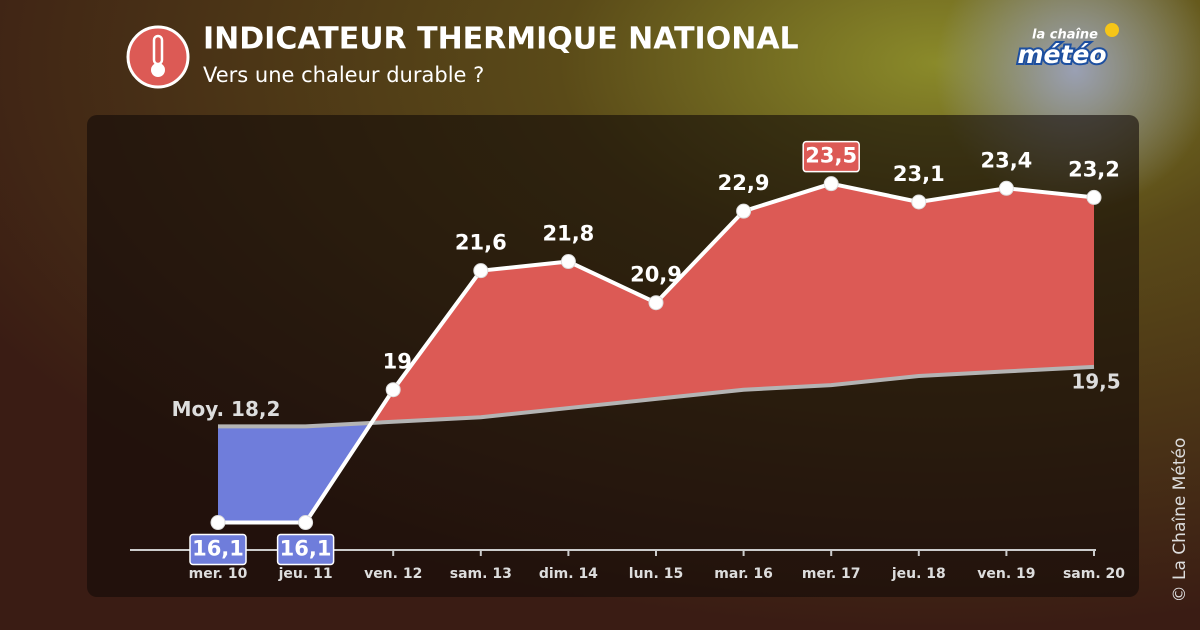  I want to click on value-label: 21,6, so click(481, 243).